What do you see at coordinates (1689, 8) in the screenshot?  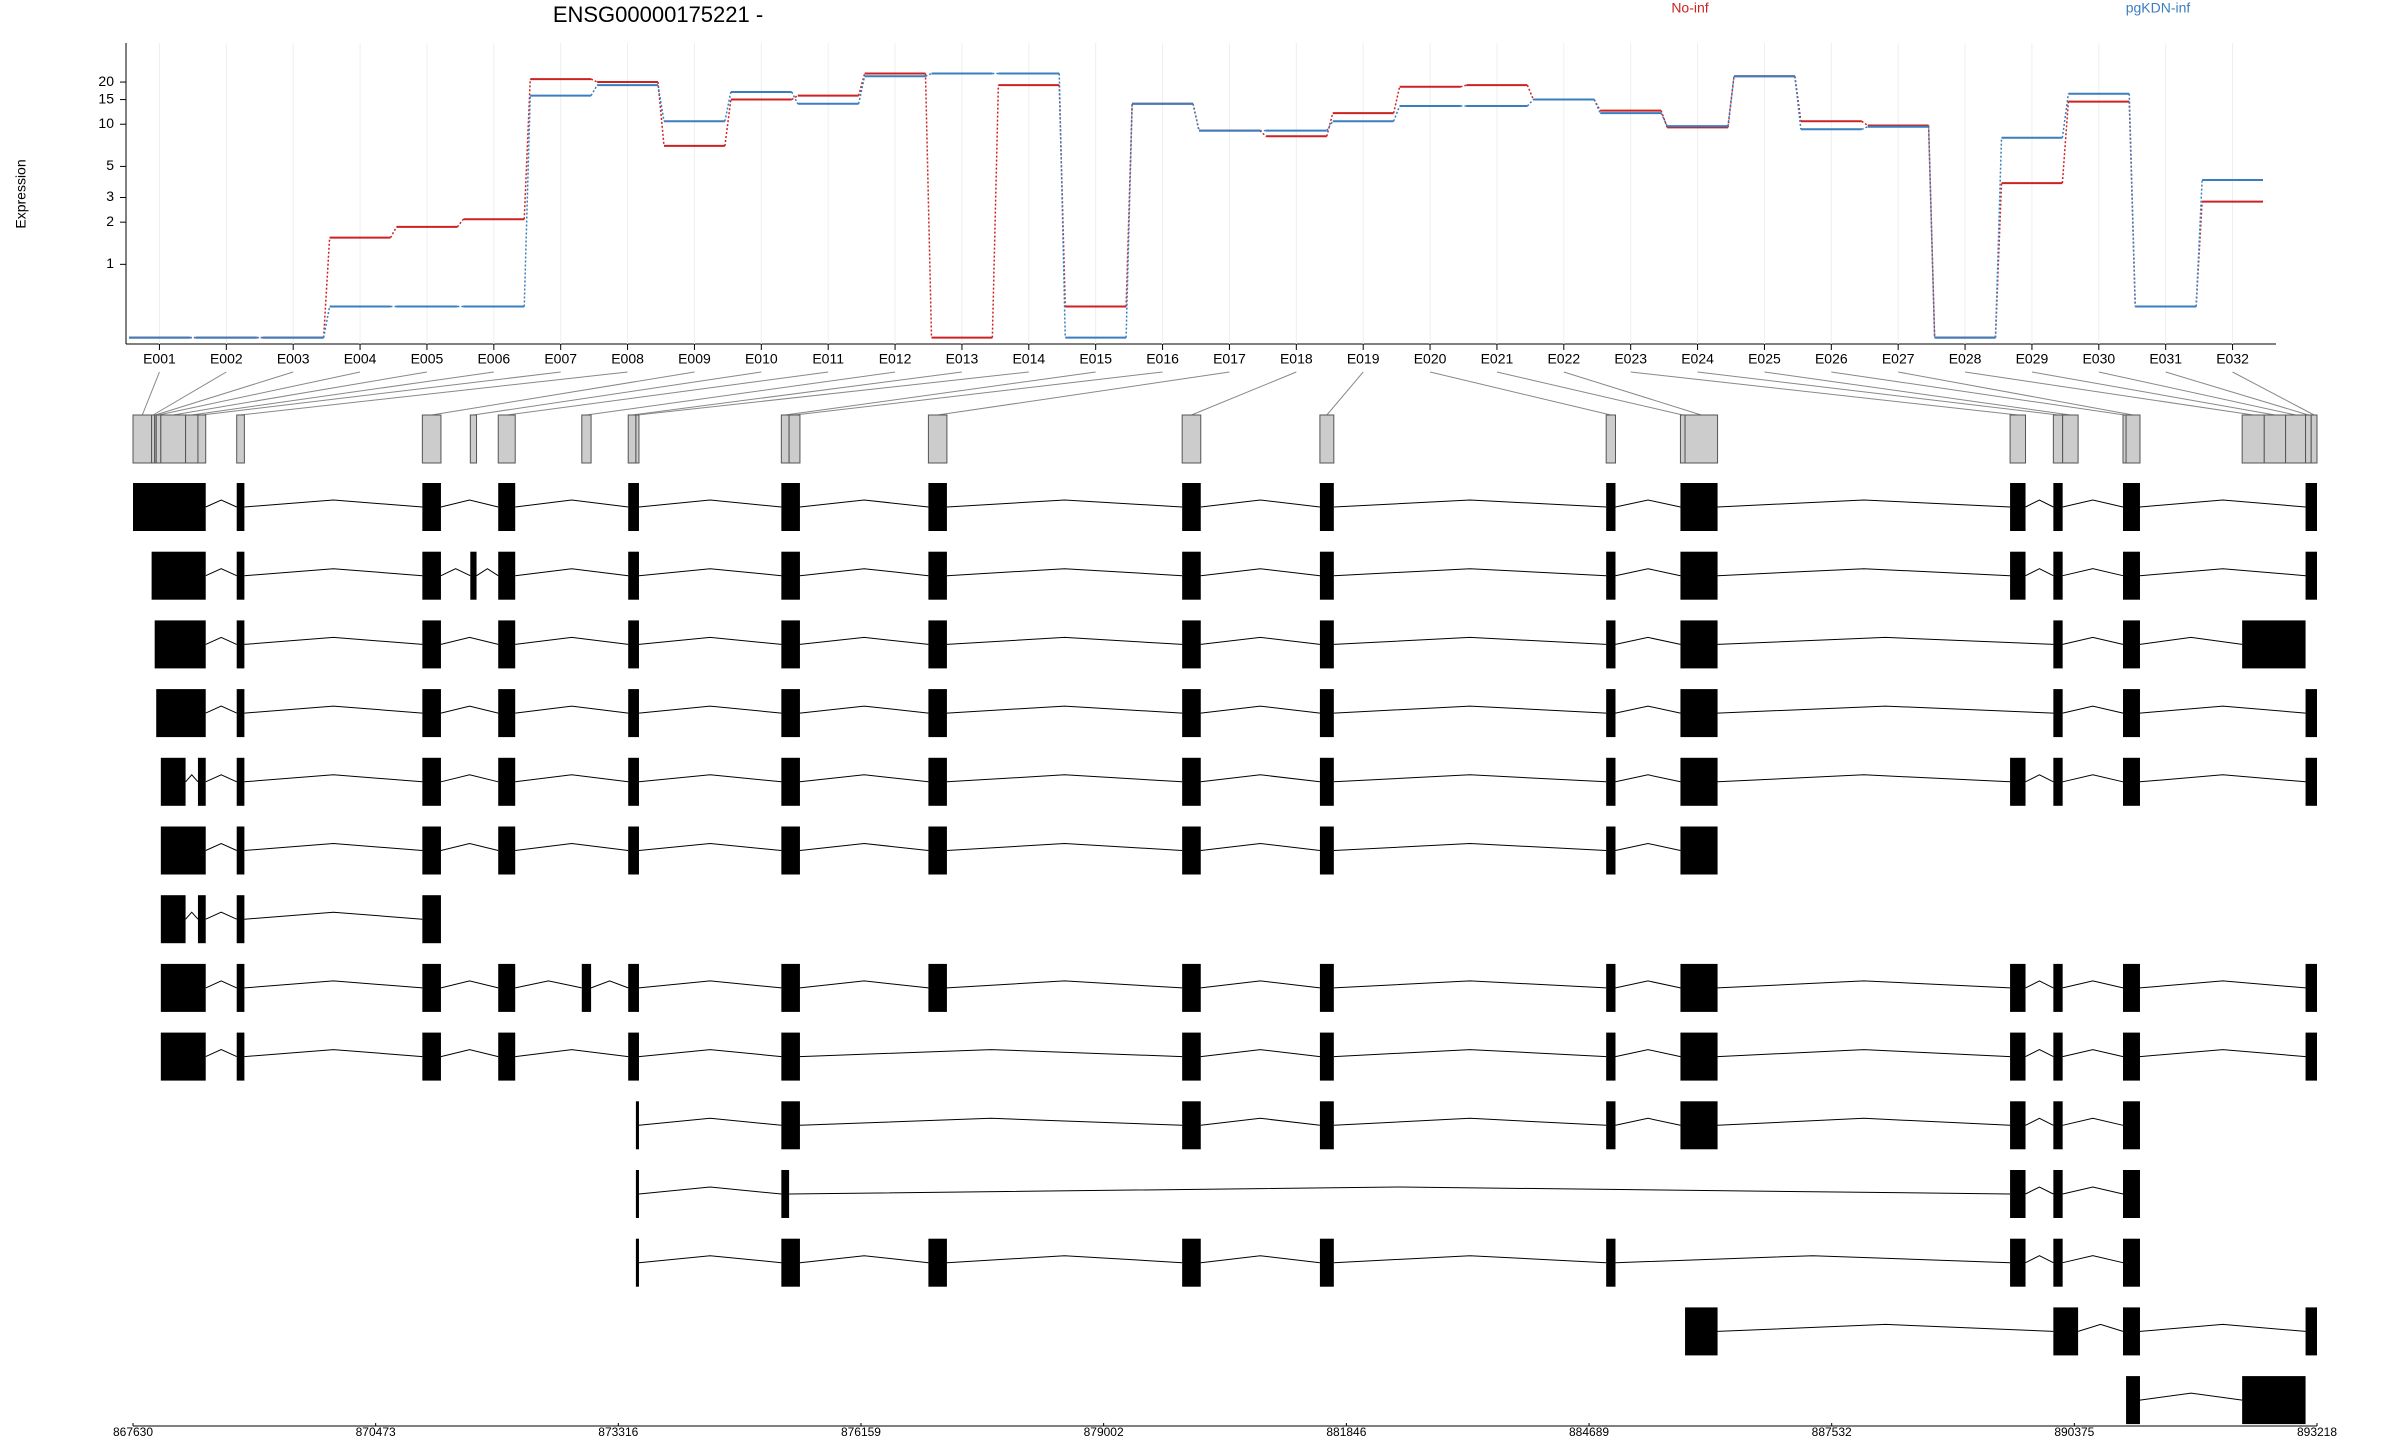 I see `legend-entry: No-inf` at bounding box center [1689, 8].